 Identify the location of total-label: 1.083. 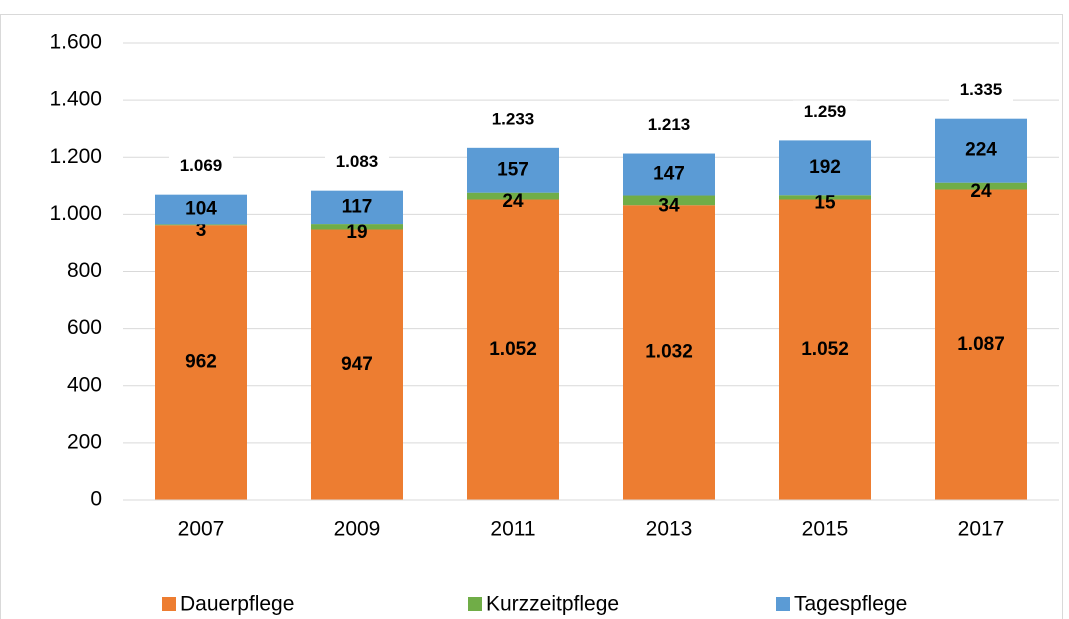
(357, 161).